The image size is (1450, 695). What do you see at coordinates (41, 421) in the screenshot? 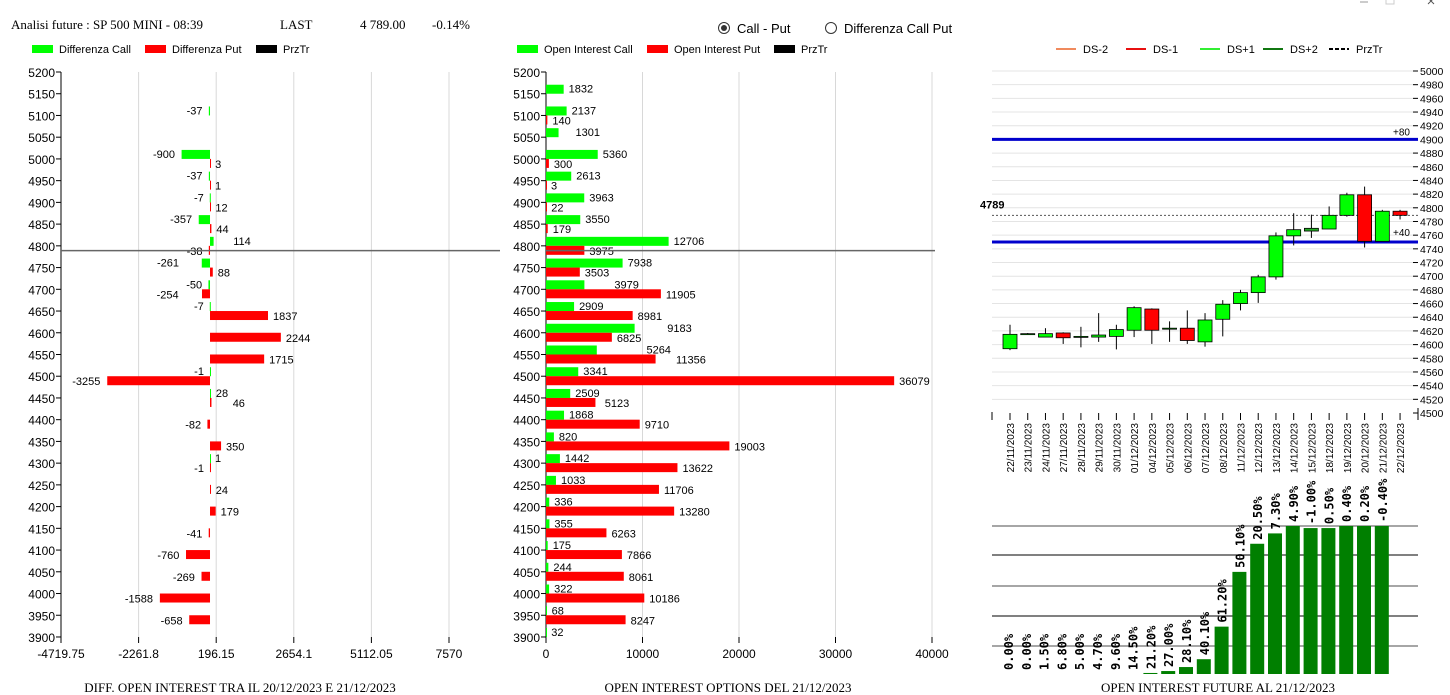
I see `y-tick-label: 4400` at bounding box center [41, 421].